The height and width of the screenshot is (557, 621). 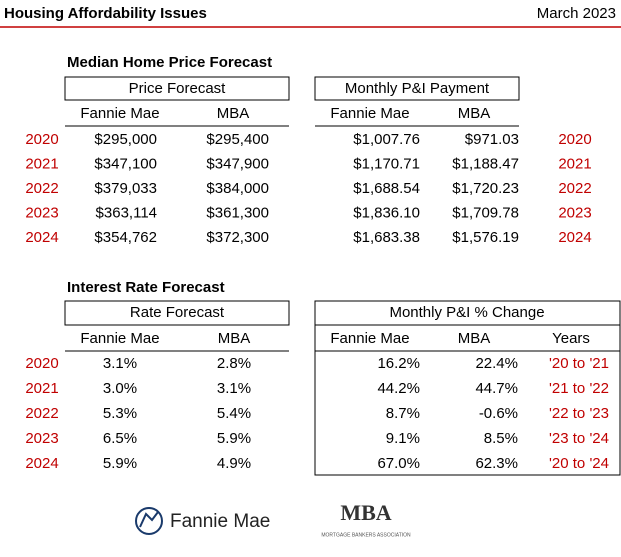 What do you see at coordinates (125, 163) in the screenshot?
I see `table-cell: $347,100` at bounding box center [125, 163].